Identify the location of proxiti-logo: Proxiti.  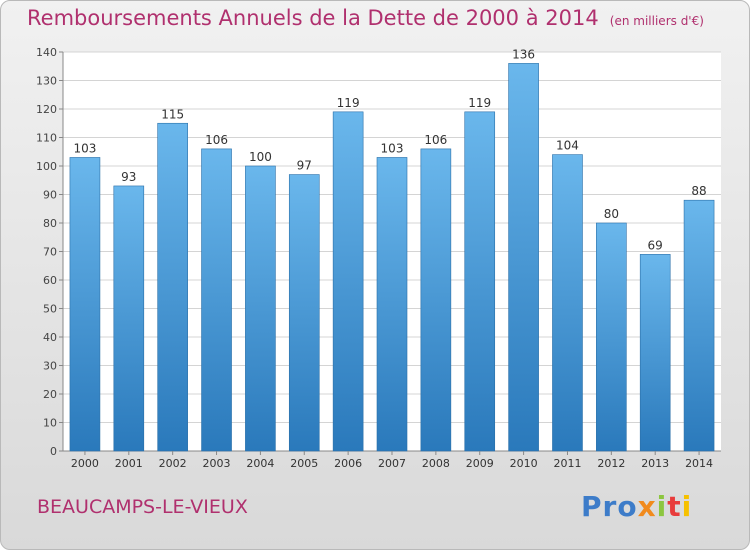
(636, 506).